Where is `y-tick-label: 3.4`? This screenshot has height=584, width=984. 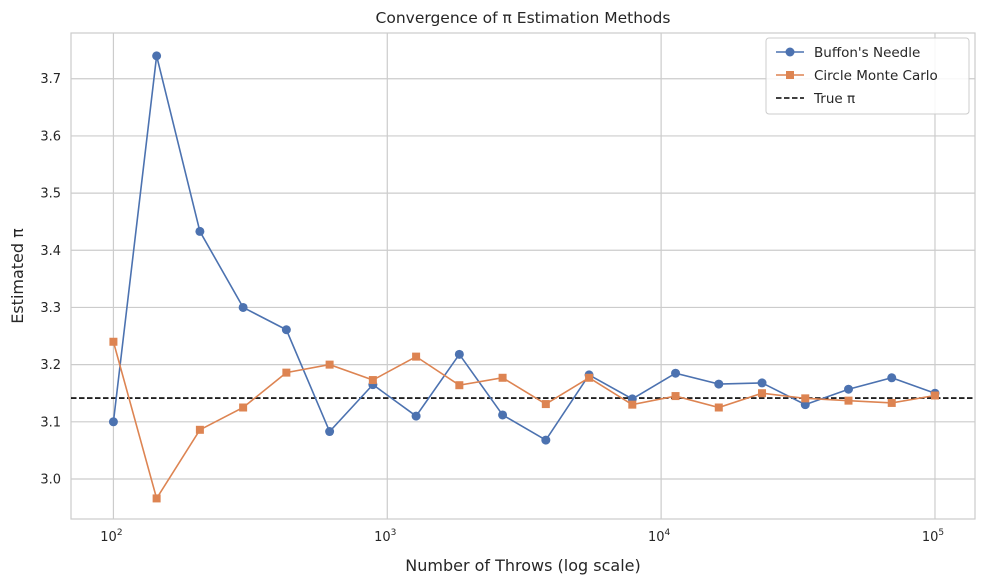
y-tick-label: 3.4 is located at coordinates (50, 251).